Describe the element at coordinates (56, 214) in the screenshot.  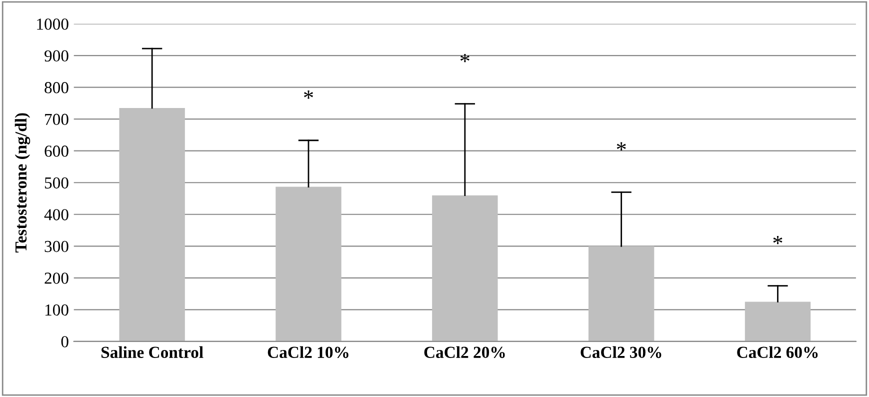
I see `y-tick-label: 400` at that location.